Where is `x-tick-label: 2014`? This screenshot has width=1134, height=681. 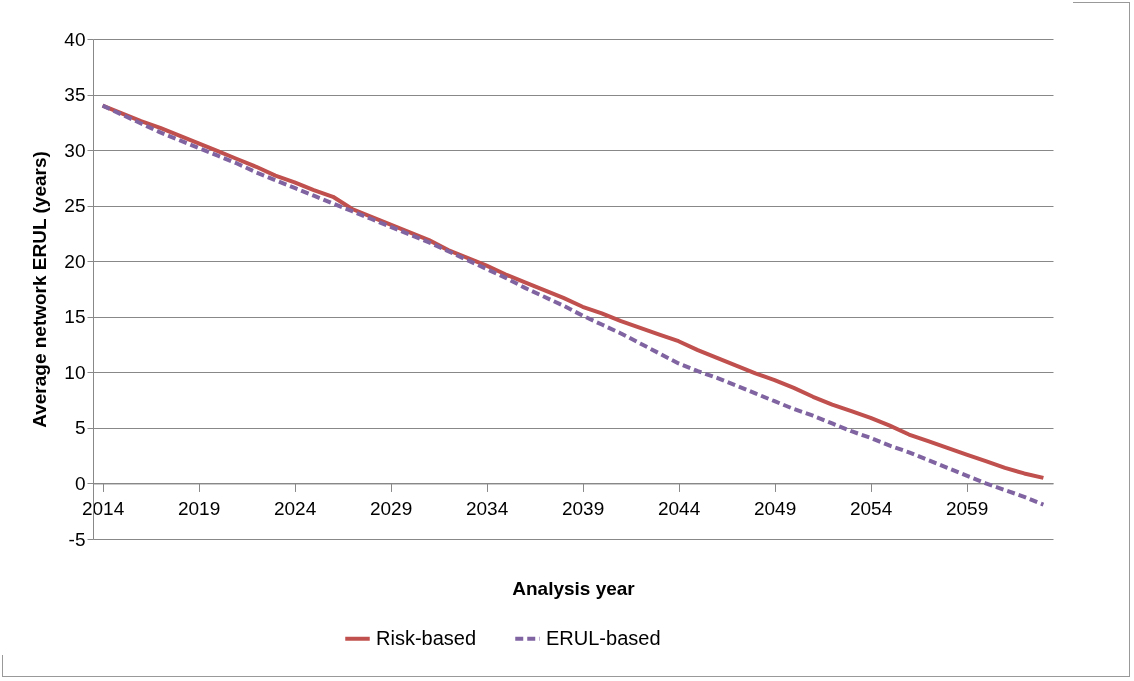
x-tick-label: 2014 is located at coordinates (103, 508).